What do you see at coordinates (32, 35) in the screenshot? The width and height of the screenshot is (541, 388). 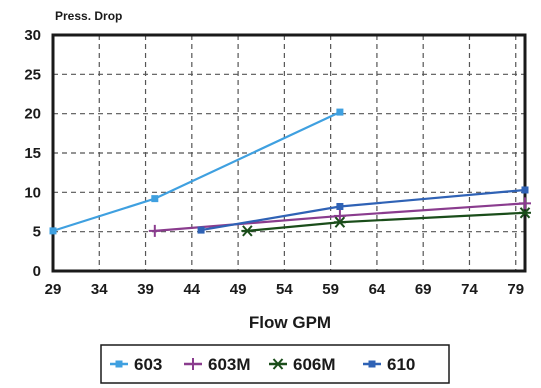 I see `y-tick-label: 30` at bounding box center [32, 35].